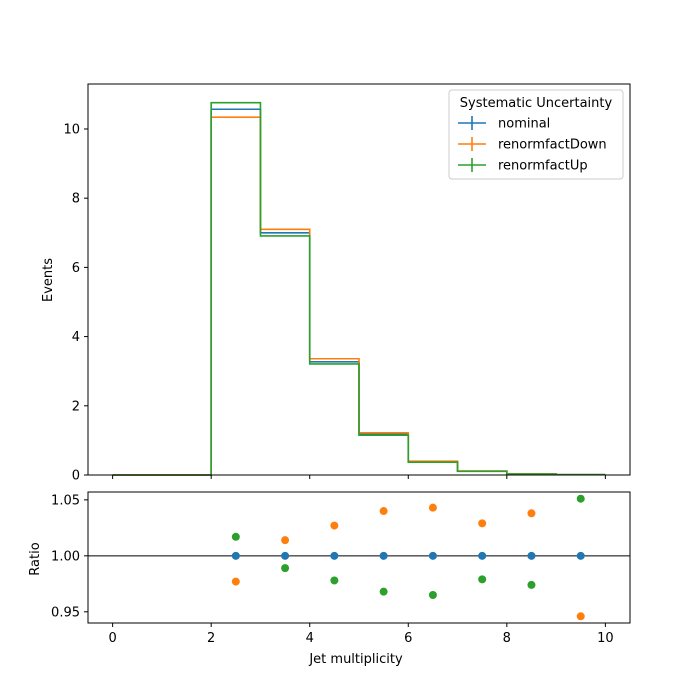  I want to click on ratio-x-tick-label: 10, so click(605, 638).